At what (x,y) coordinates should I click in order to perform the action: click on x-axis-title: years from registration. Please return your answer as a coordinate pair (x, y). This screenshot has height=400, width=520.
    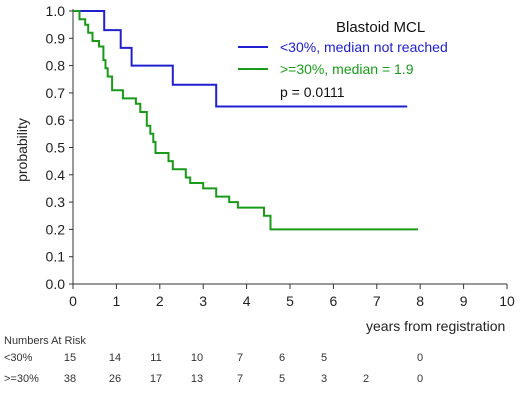
    Looking at the image, I should click on (435, 326).